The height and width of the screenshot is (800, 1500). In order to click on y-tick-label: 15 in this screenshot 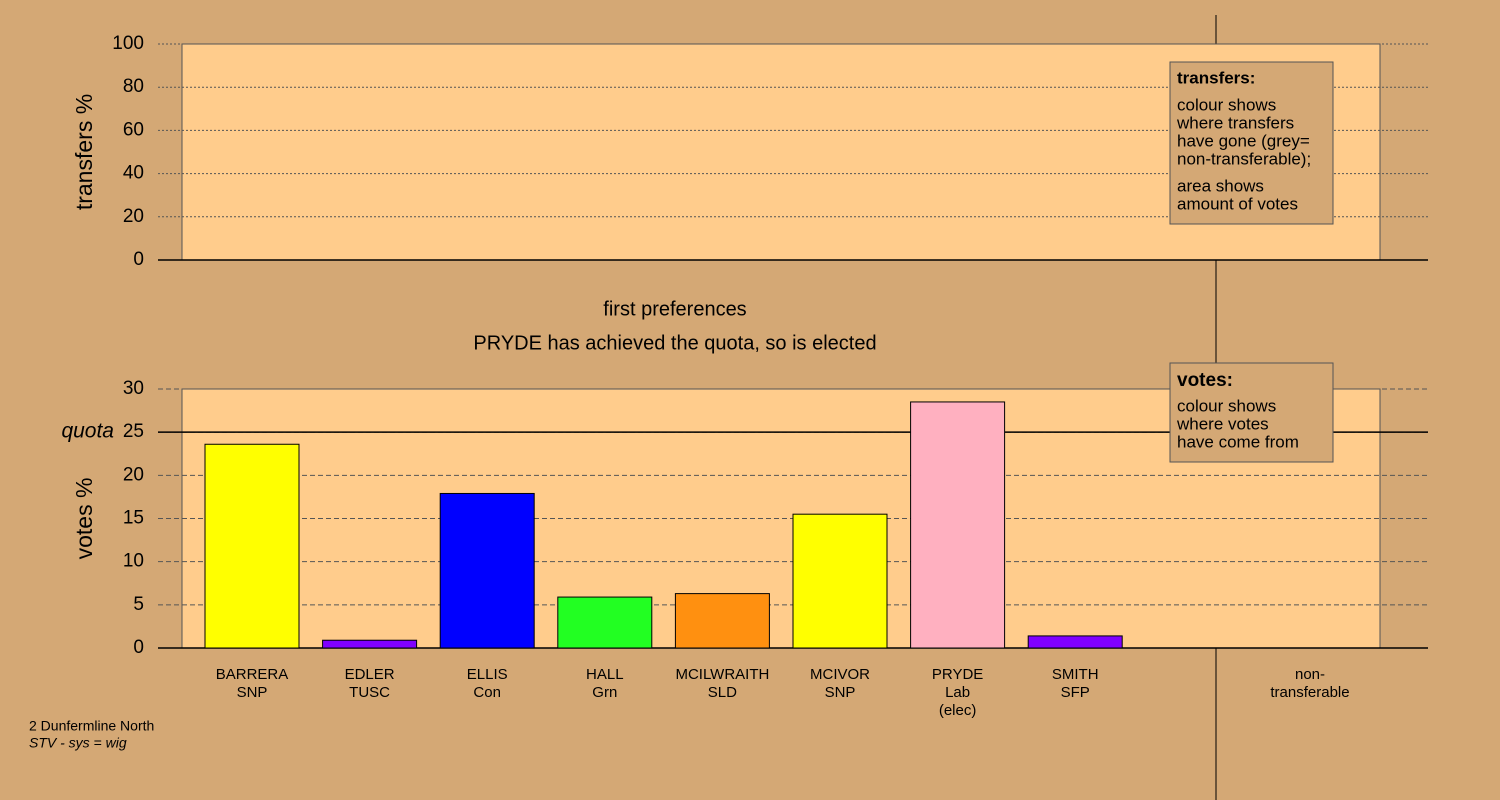, I will do `click(133, 518)`.